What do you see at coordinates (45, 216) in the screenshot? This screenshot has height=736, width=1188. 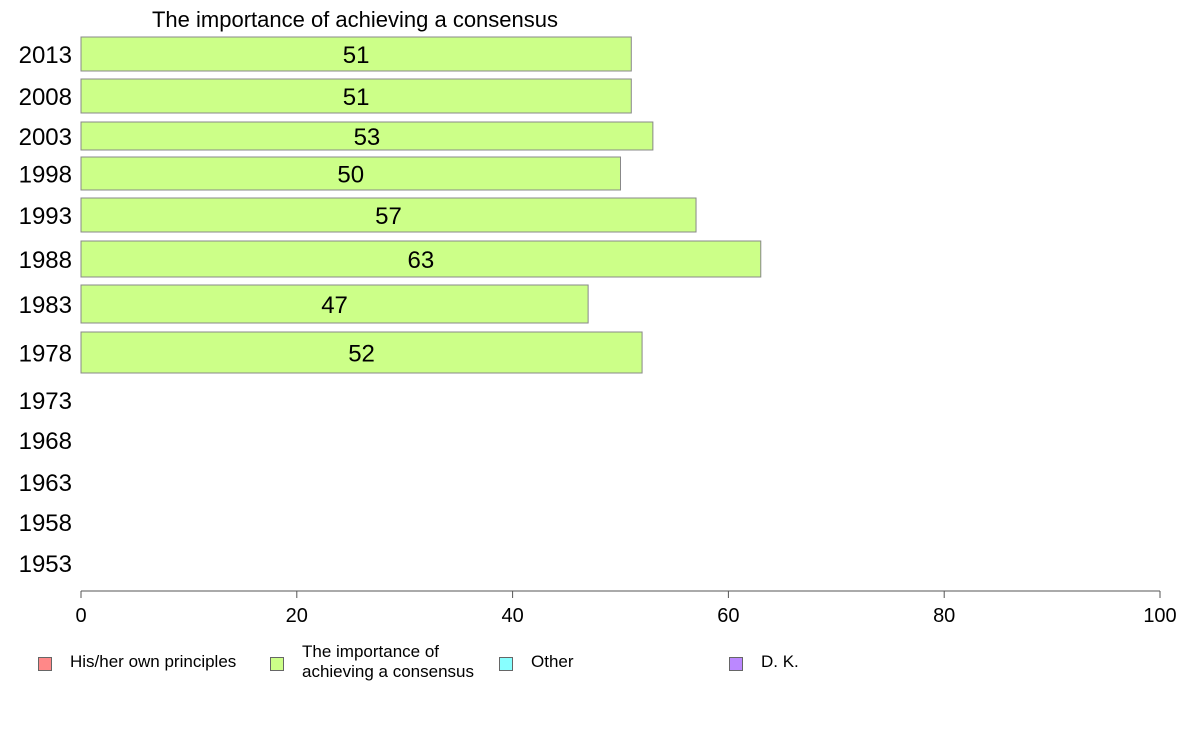 I see `y-tick-label: 1993` at bounding box center [45, 216].